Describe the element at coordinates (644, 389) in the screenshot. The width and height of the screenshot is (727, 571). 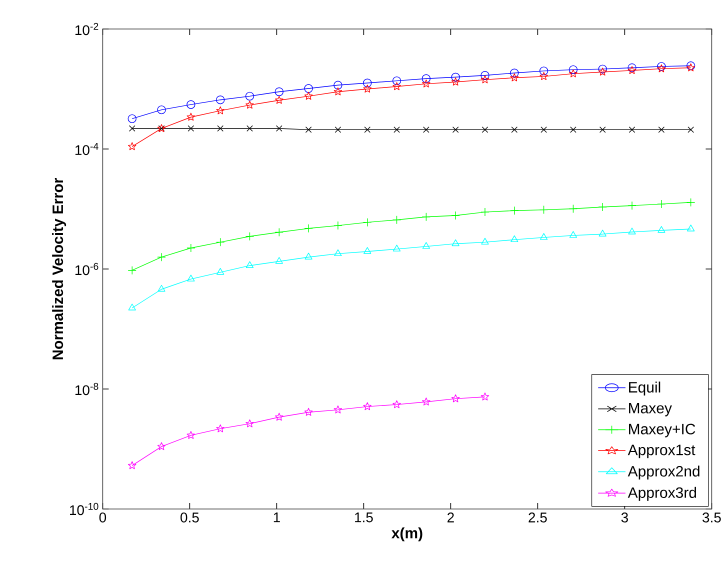
I see `legend-label: Equil` at that location.